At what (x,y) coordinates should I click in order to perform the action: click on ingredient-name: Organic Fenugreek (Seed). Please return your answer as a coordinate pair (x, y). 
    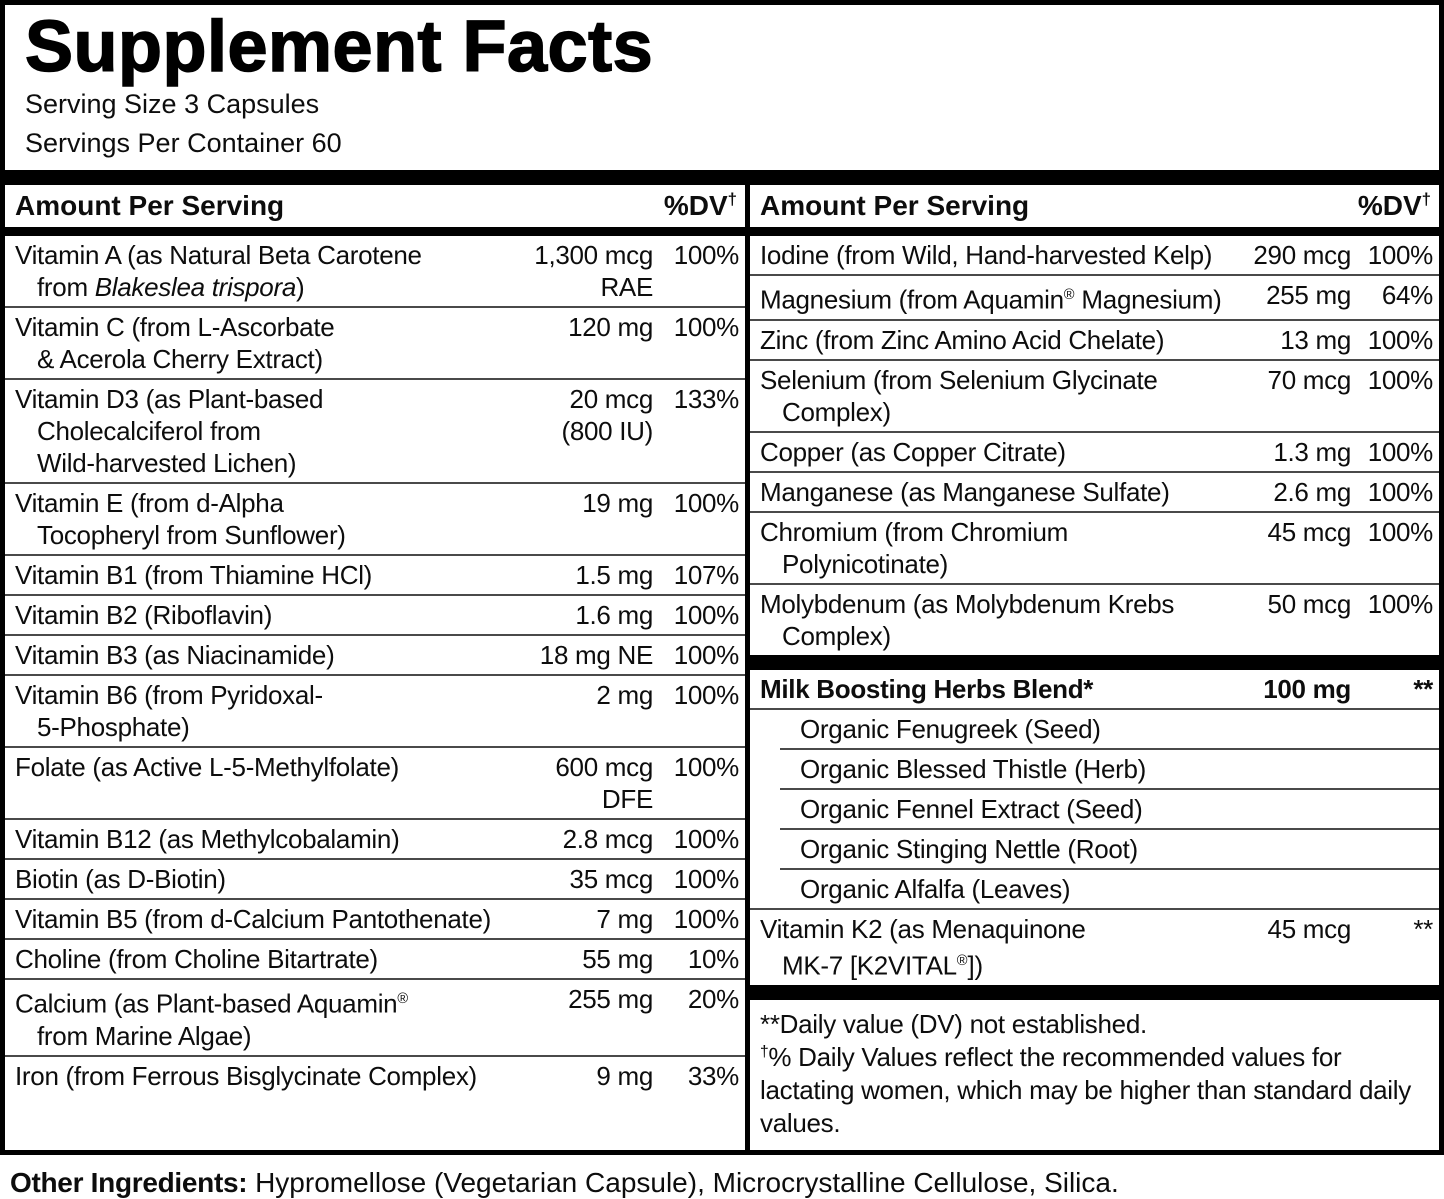
    Looking at the image, I should click on (950, 729).